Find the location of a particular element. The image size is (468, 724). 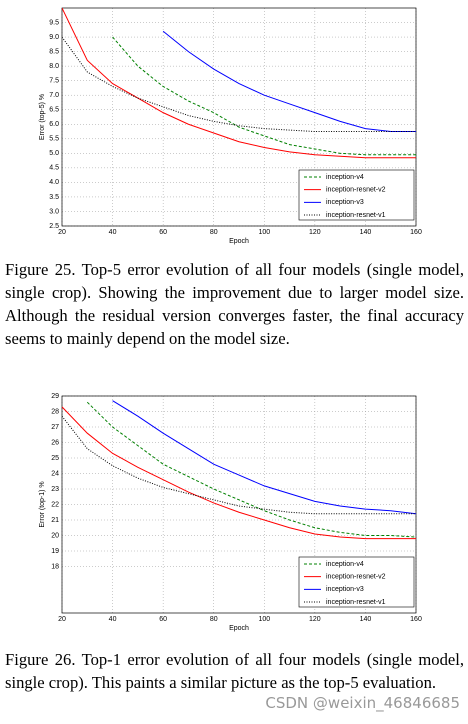

y-tick-label: 9.0 is located at coordinates (54, 37).